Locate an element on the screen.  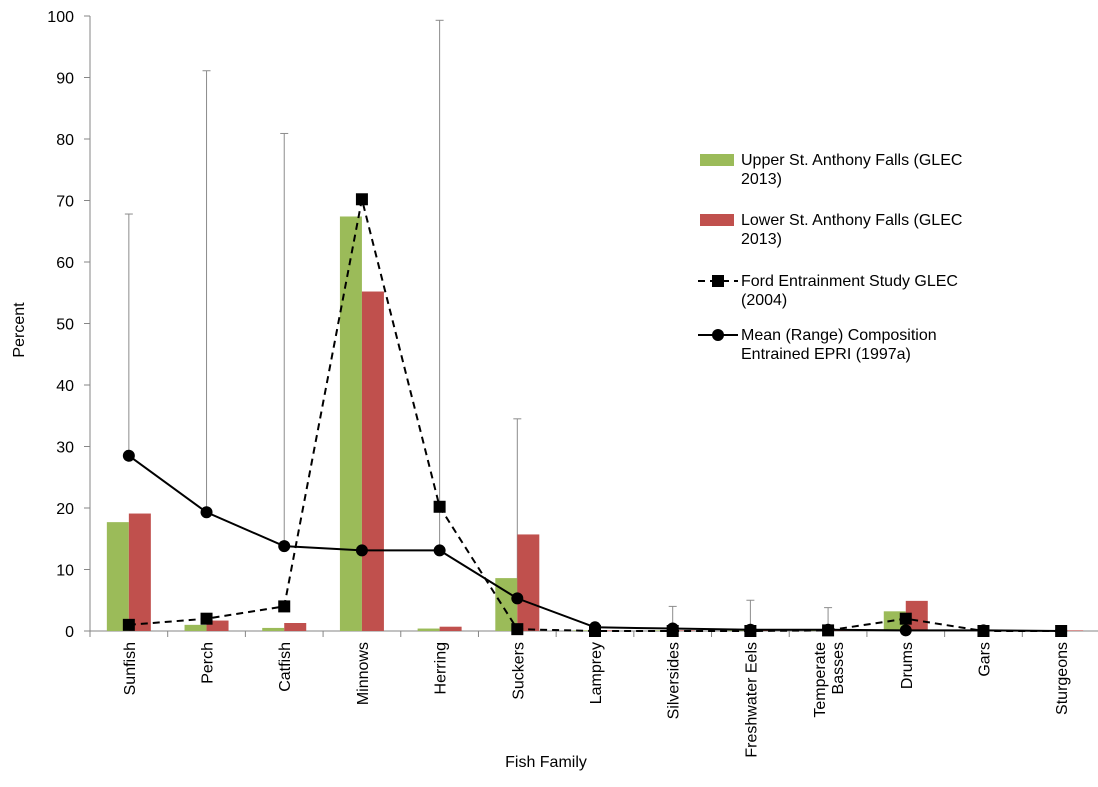
legend-label: Upper St. Anthony Falls (GLEC 2013) is located at coordinates (851, 170).